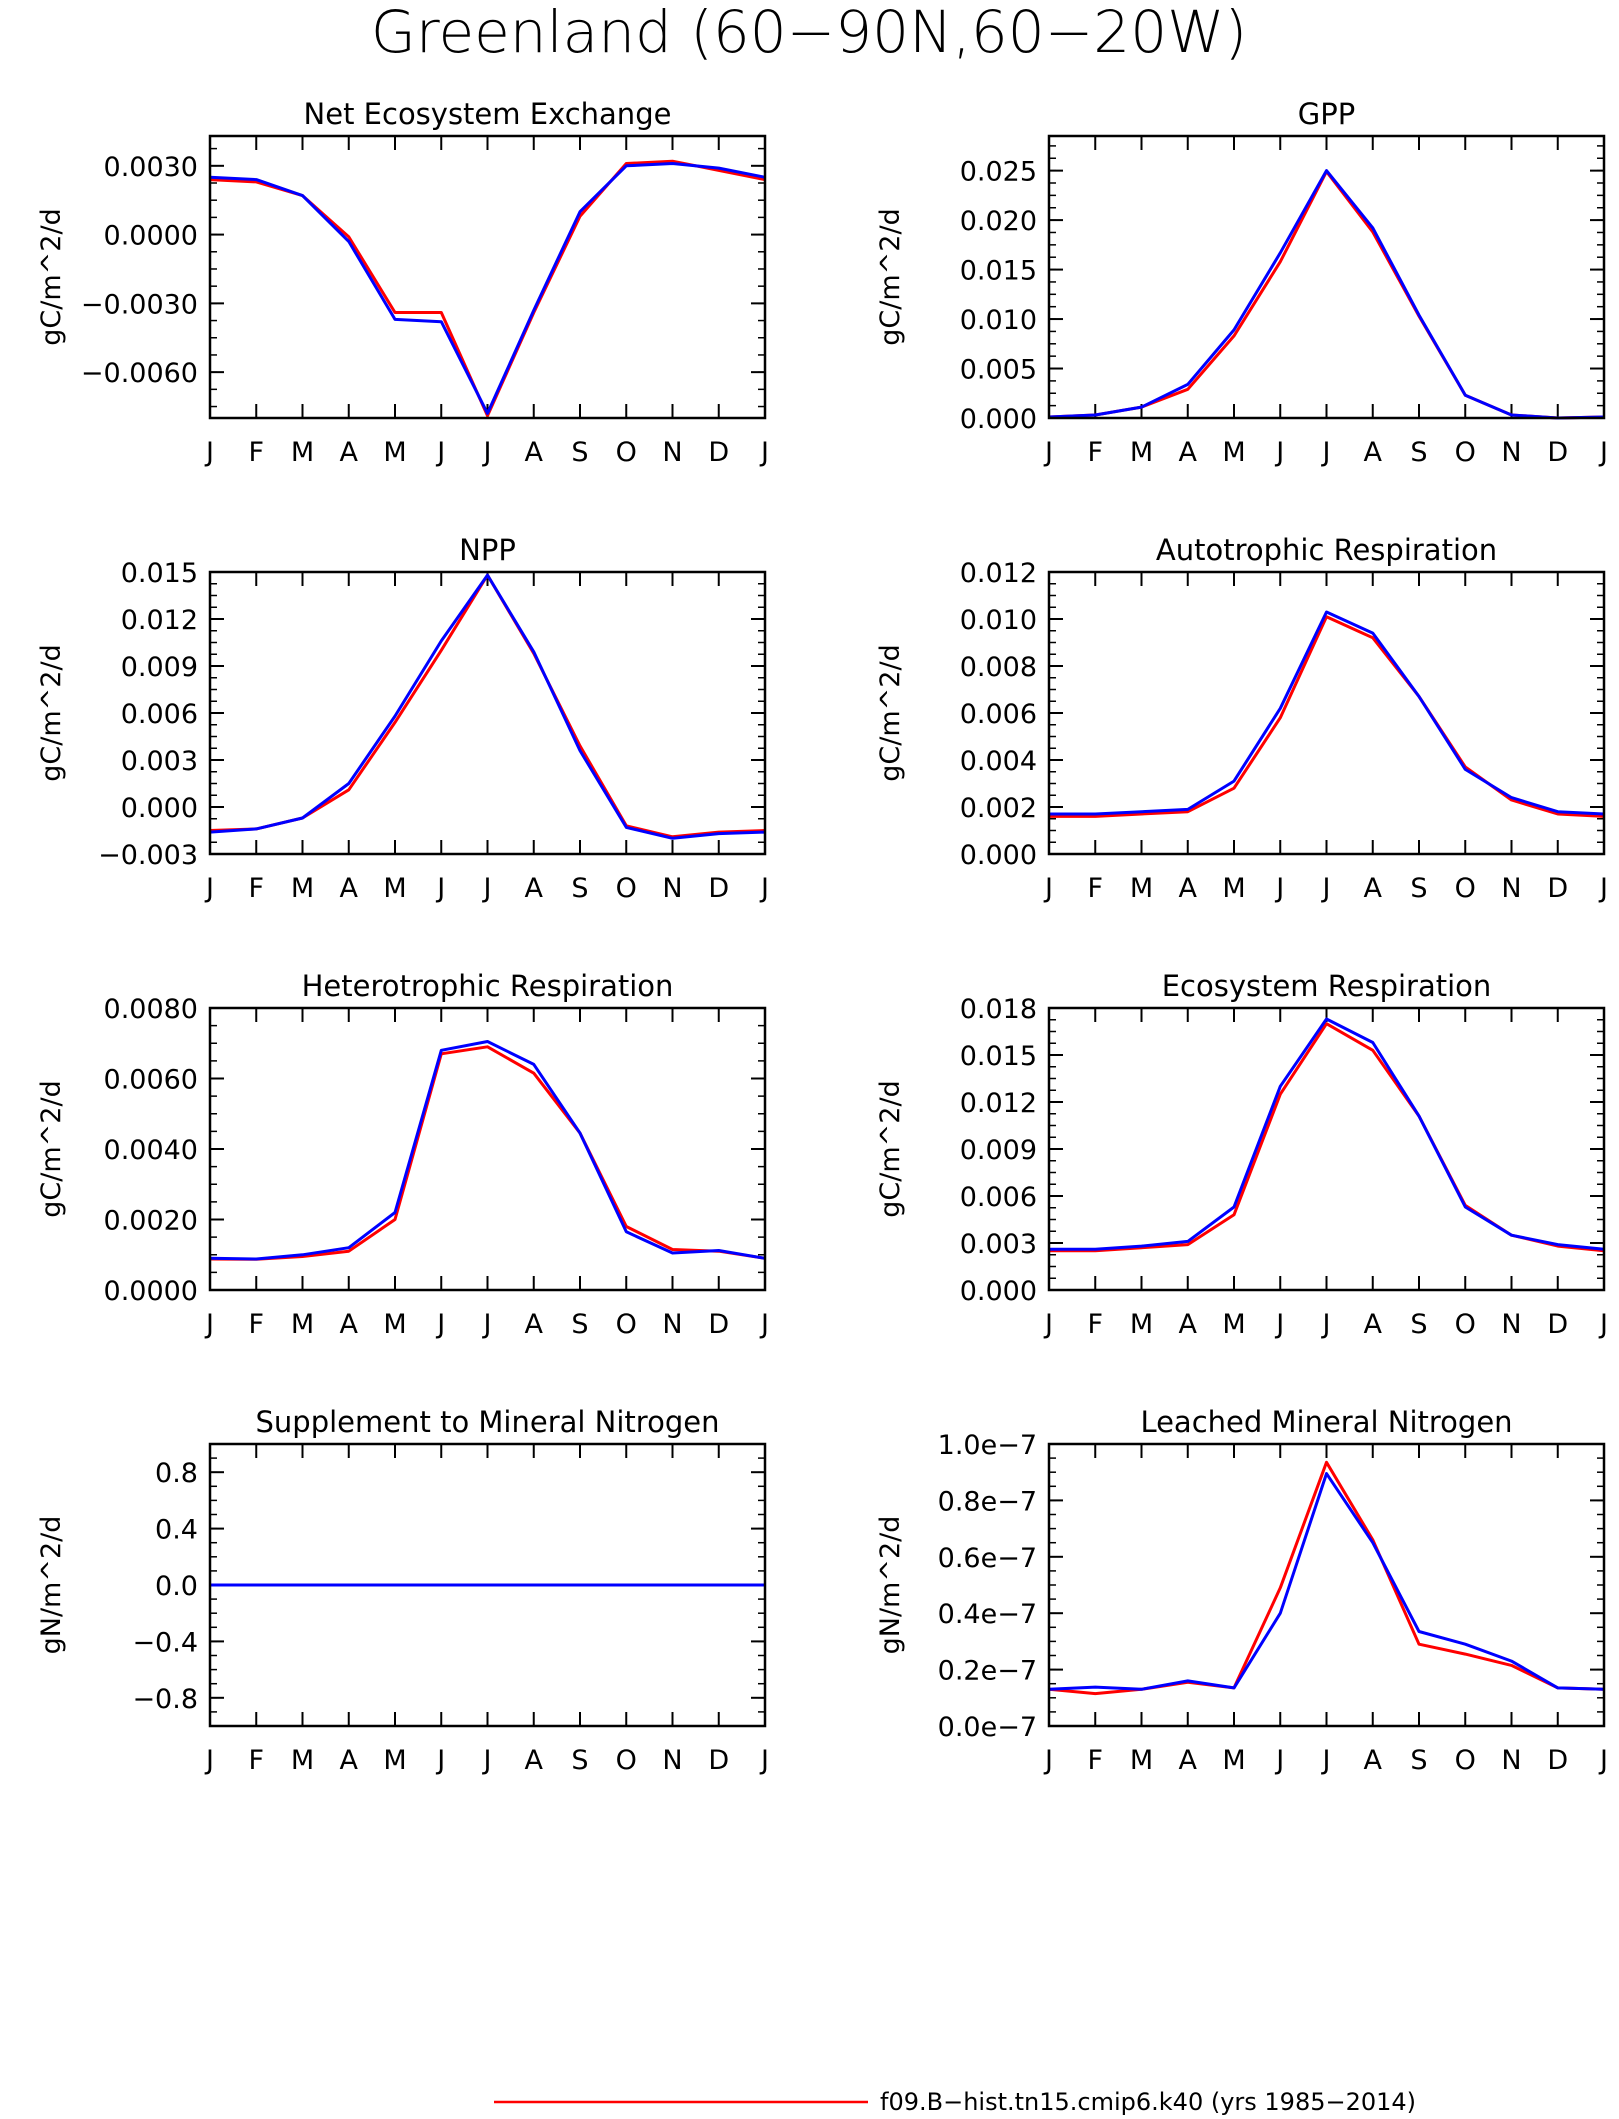 Image resolution: width=1619 pixels, height=2119 pixels. Describe the element at coordinates (987, 1501) in the screenshot. I see `y-tick-label: 0.8e−7` at that location.